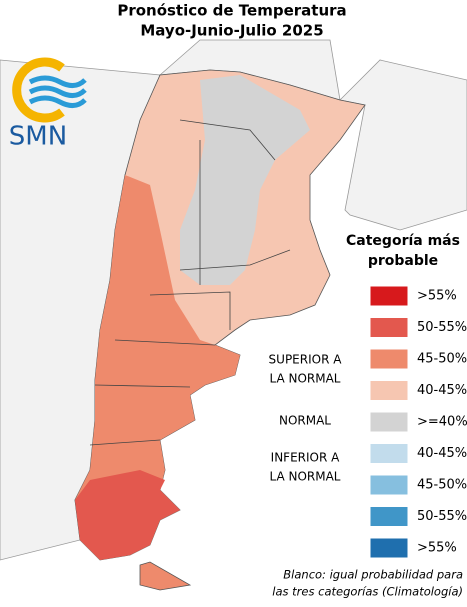 Image resolution: width=467 pixels, height=607 pixels. I want to click on tierra-del-fuego, so click(165, 576).